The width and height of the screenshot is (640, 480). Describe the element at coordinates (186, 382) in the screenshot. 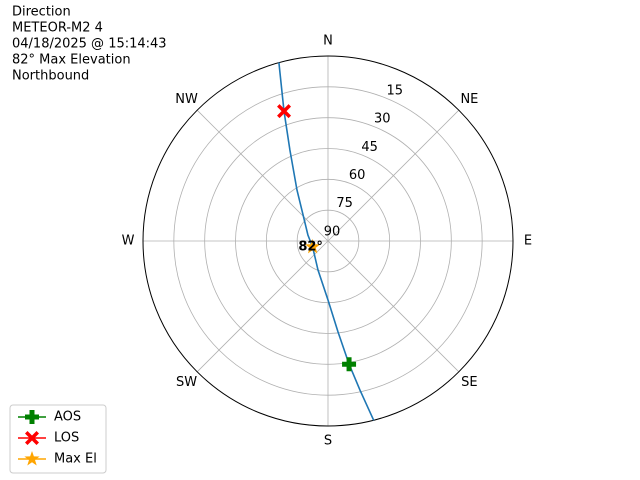

I see `x-tick-label: SW` at that location.